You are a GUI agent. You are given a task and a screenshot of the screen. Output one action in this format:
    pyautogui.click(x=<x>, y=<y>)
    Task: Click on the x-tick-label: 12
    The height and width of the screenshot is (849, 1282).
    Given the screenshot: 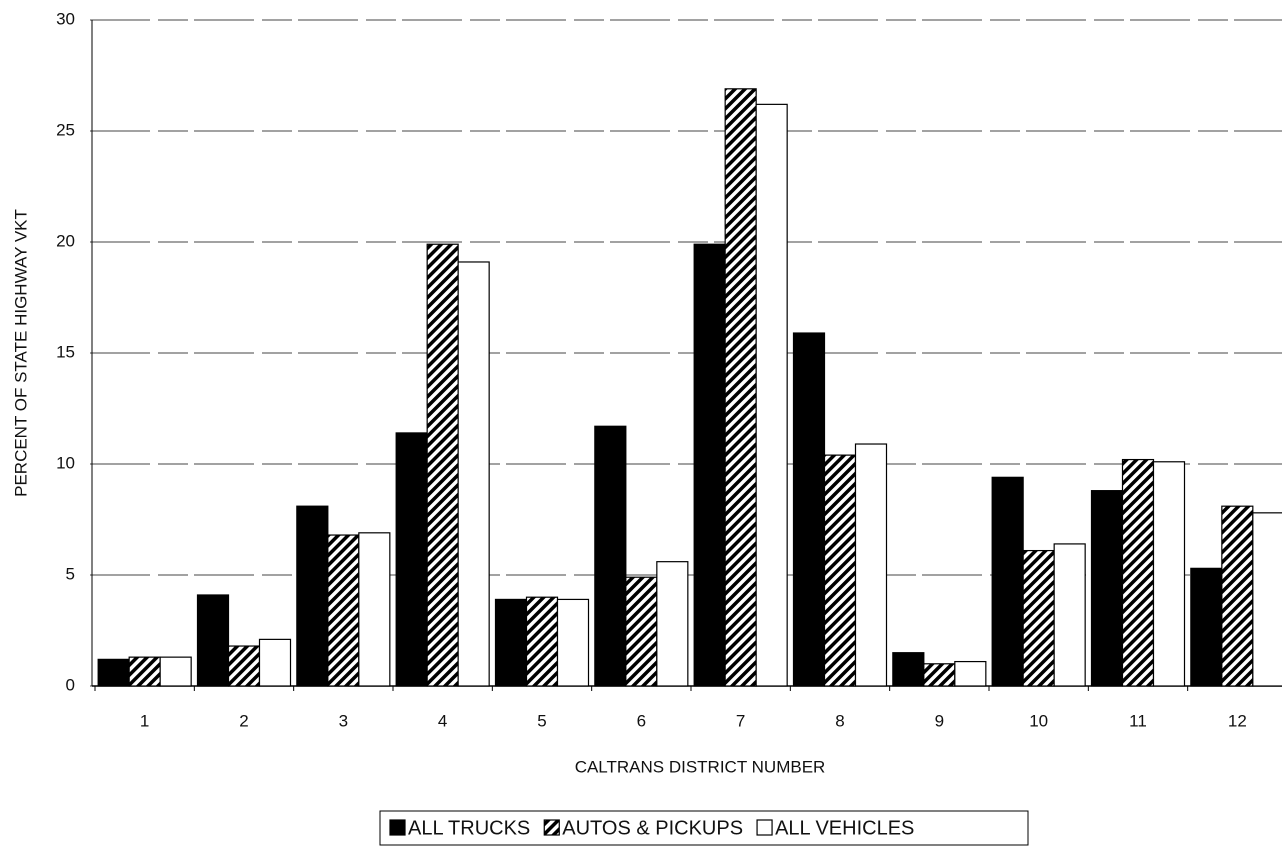 What is the action you would take?
    pyautogui.click(x=1237, y=720)
    